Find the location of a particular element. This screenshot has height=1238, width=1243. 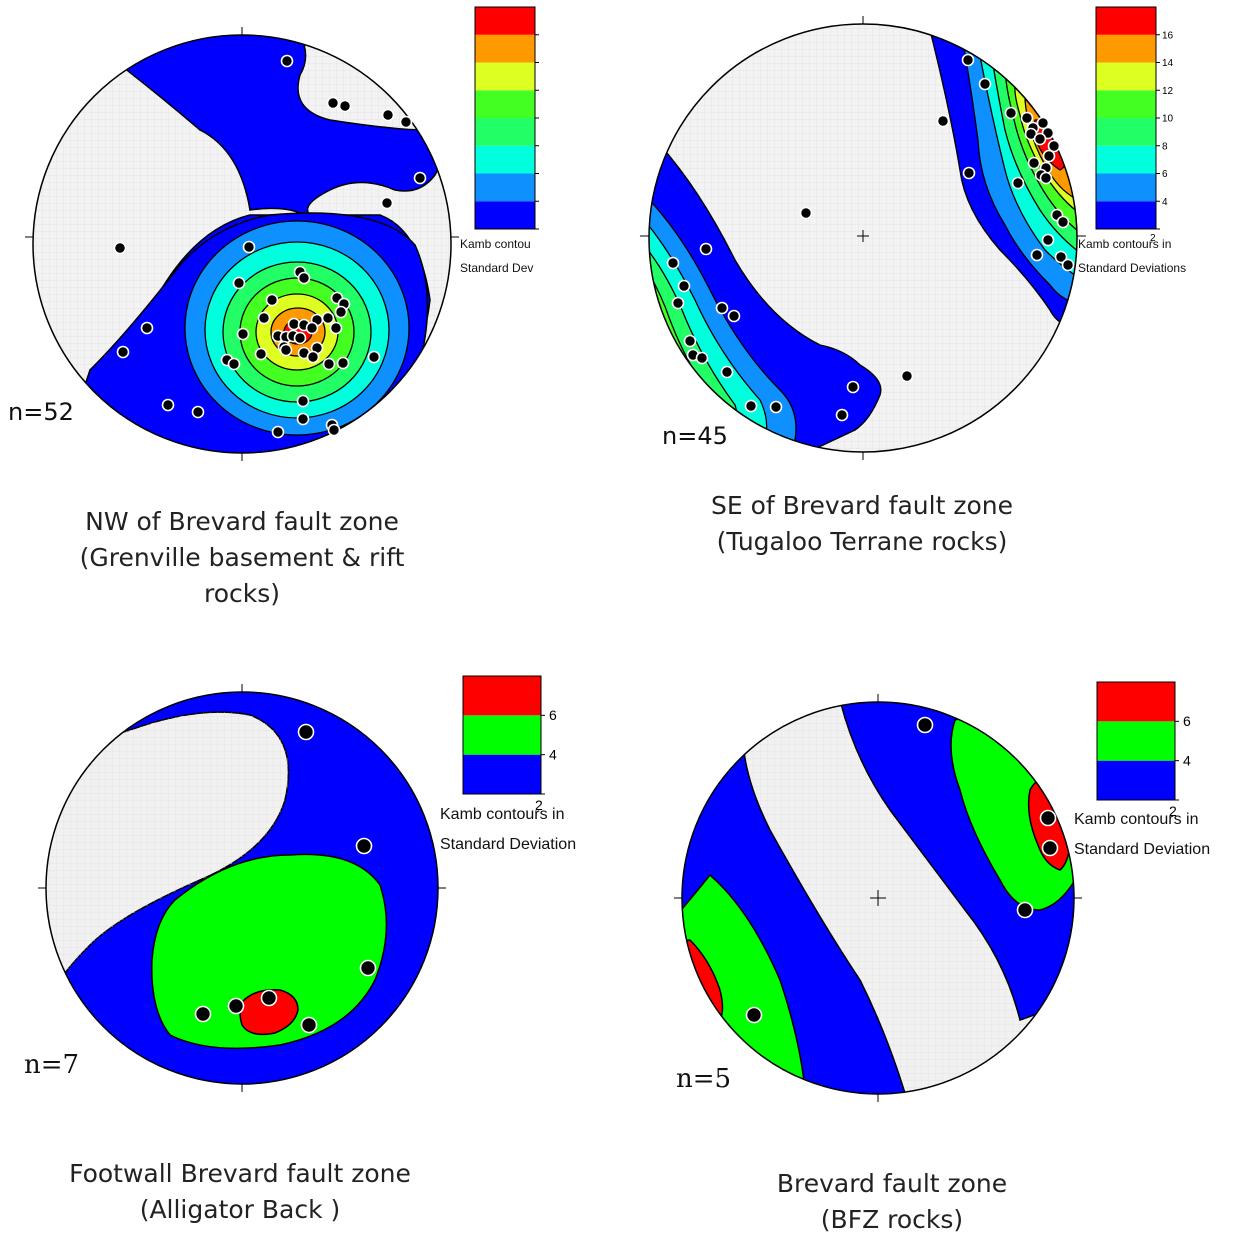

poles-footwall is located at coordinates (285, 878).